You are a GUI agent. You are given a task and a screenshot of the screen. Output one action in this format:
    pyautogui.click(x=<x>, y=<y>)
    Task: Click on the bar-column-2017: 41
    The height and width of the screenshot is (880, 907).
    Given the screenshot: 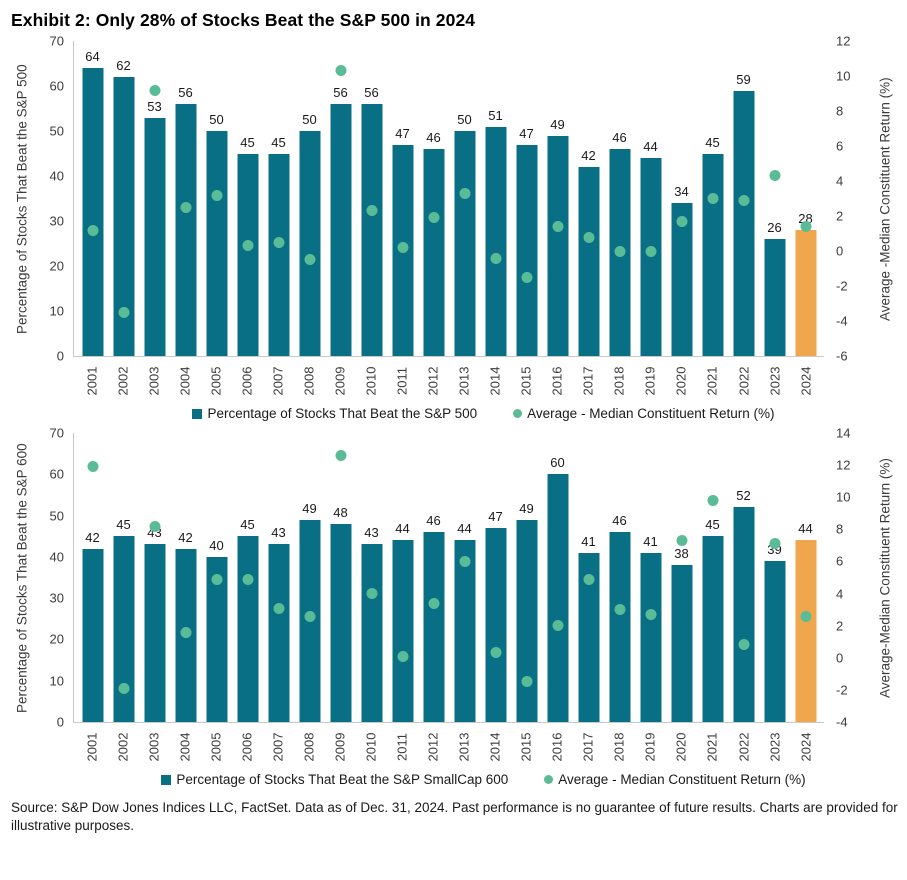 What is the action you would take?
    pyautogui.click(x=588, y=577)
    